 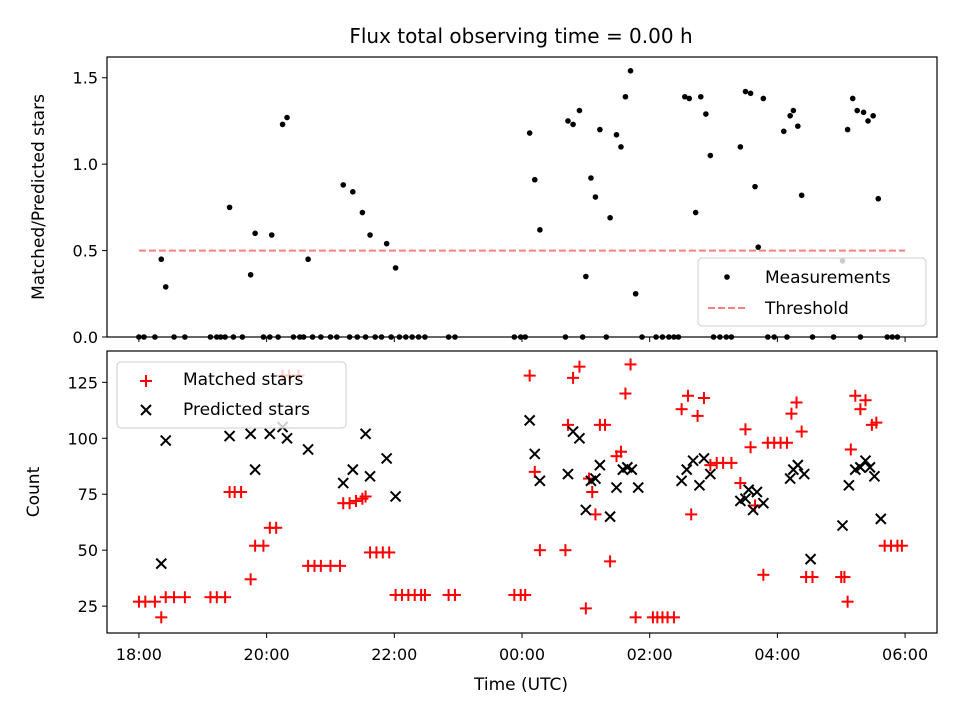 What do you see at coordinates (650, 654) in the screenshot?
I see `x-tick-label: 02:00` at bounding box center [650, 654].